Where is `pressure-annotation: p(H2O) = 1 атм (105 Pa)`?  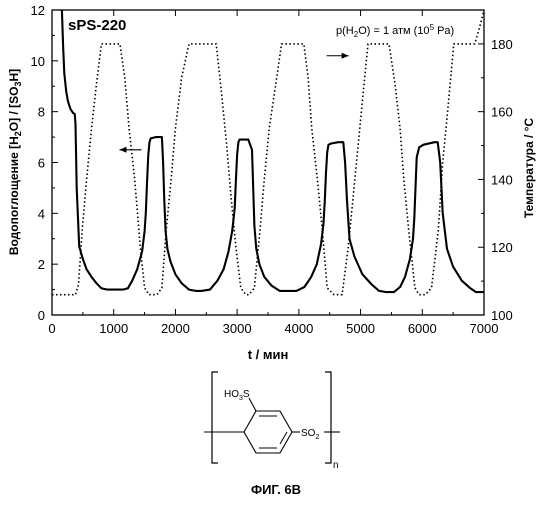
pressure-annotation: p(H2O) = 1 атм (105 Pa) is located at coordinates (395, 31).